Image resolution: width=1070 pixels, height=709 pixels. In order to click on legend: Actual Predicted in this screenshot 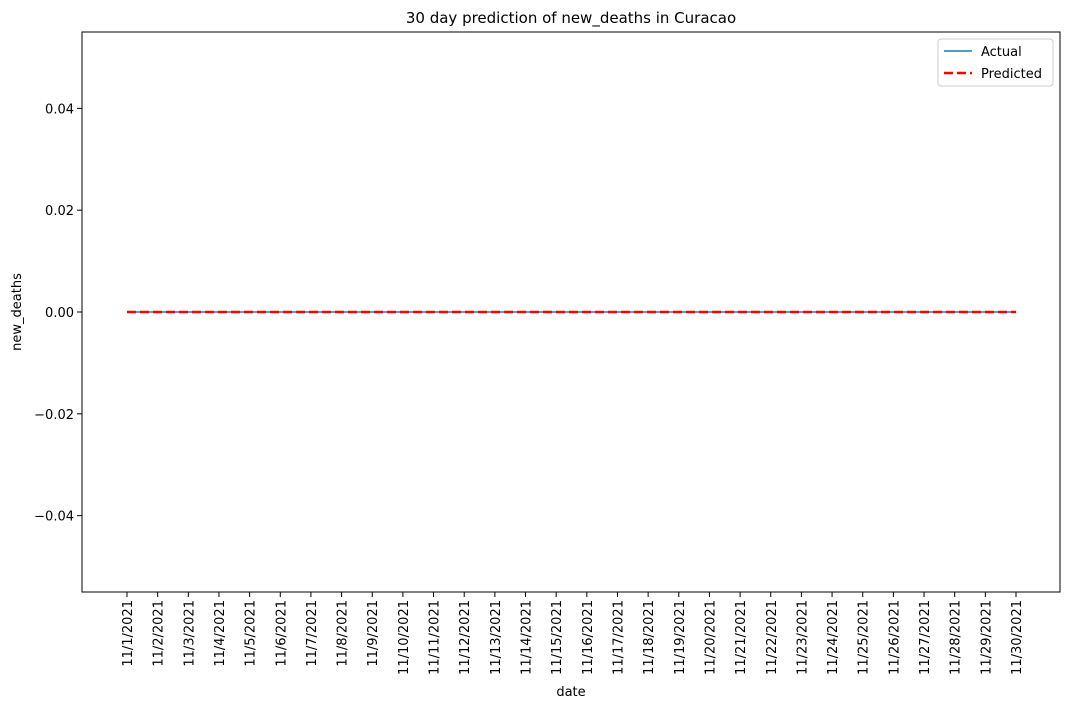, I will do `click(995, 62)`.